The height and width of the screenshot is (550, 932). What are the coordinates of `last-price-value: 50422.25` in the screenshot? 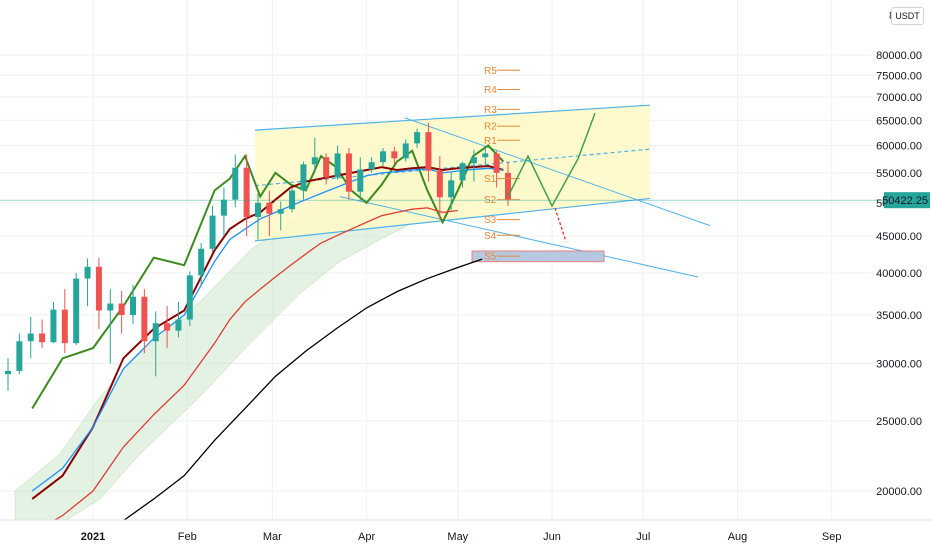 It's located at (905, 201).